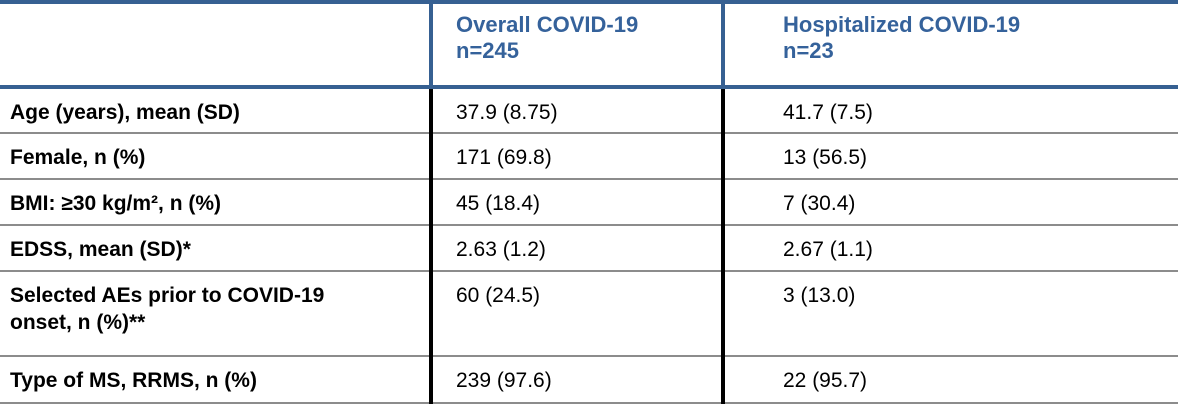 The width and height of the screenshot is (1178, 417). I want to click on row-label: Type of MS, RRMS, n (%), so click(215, 380).